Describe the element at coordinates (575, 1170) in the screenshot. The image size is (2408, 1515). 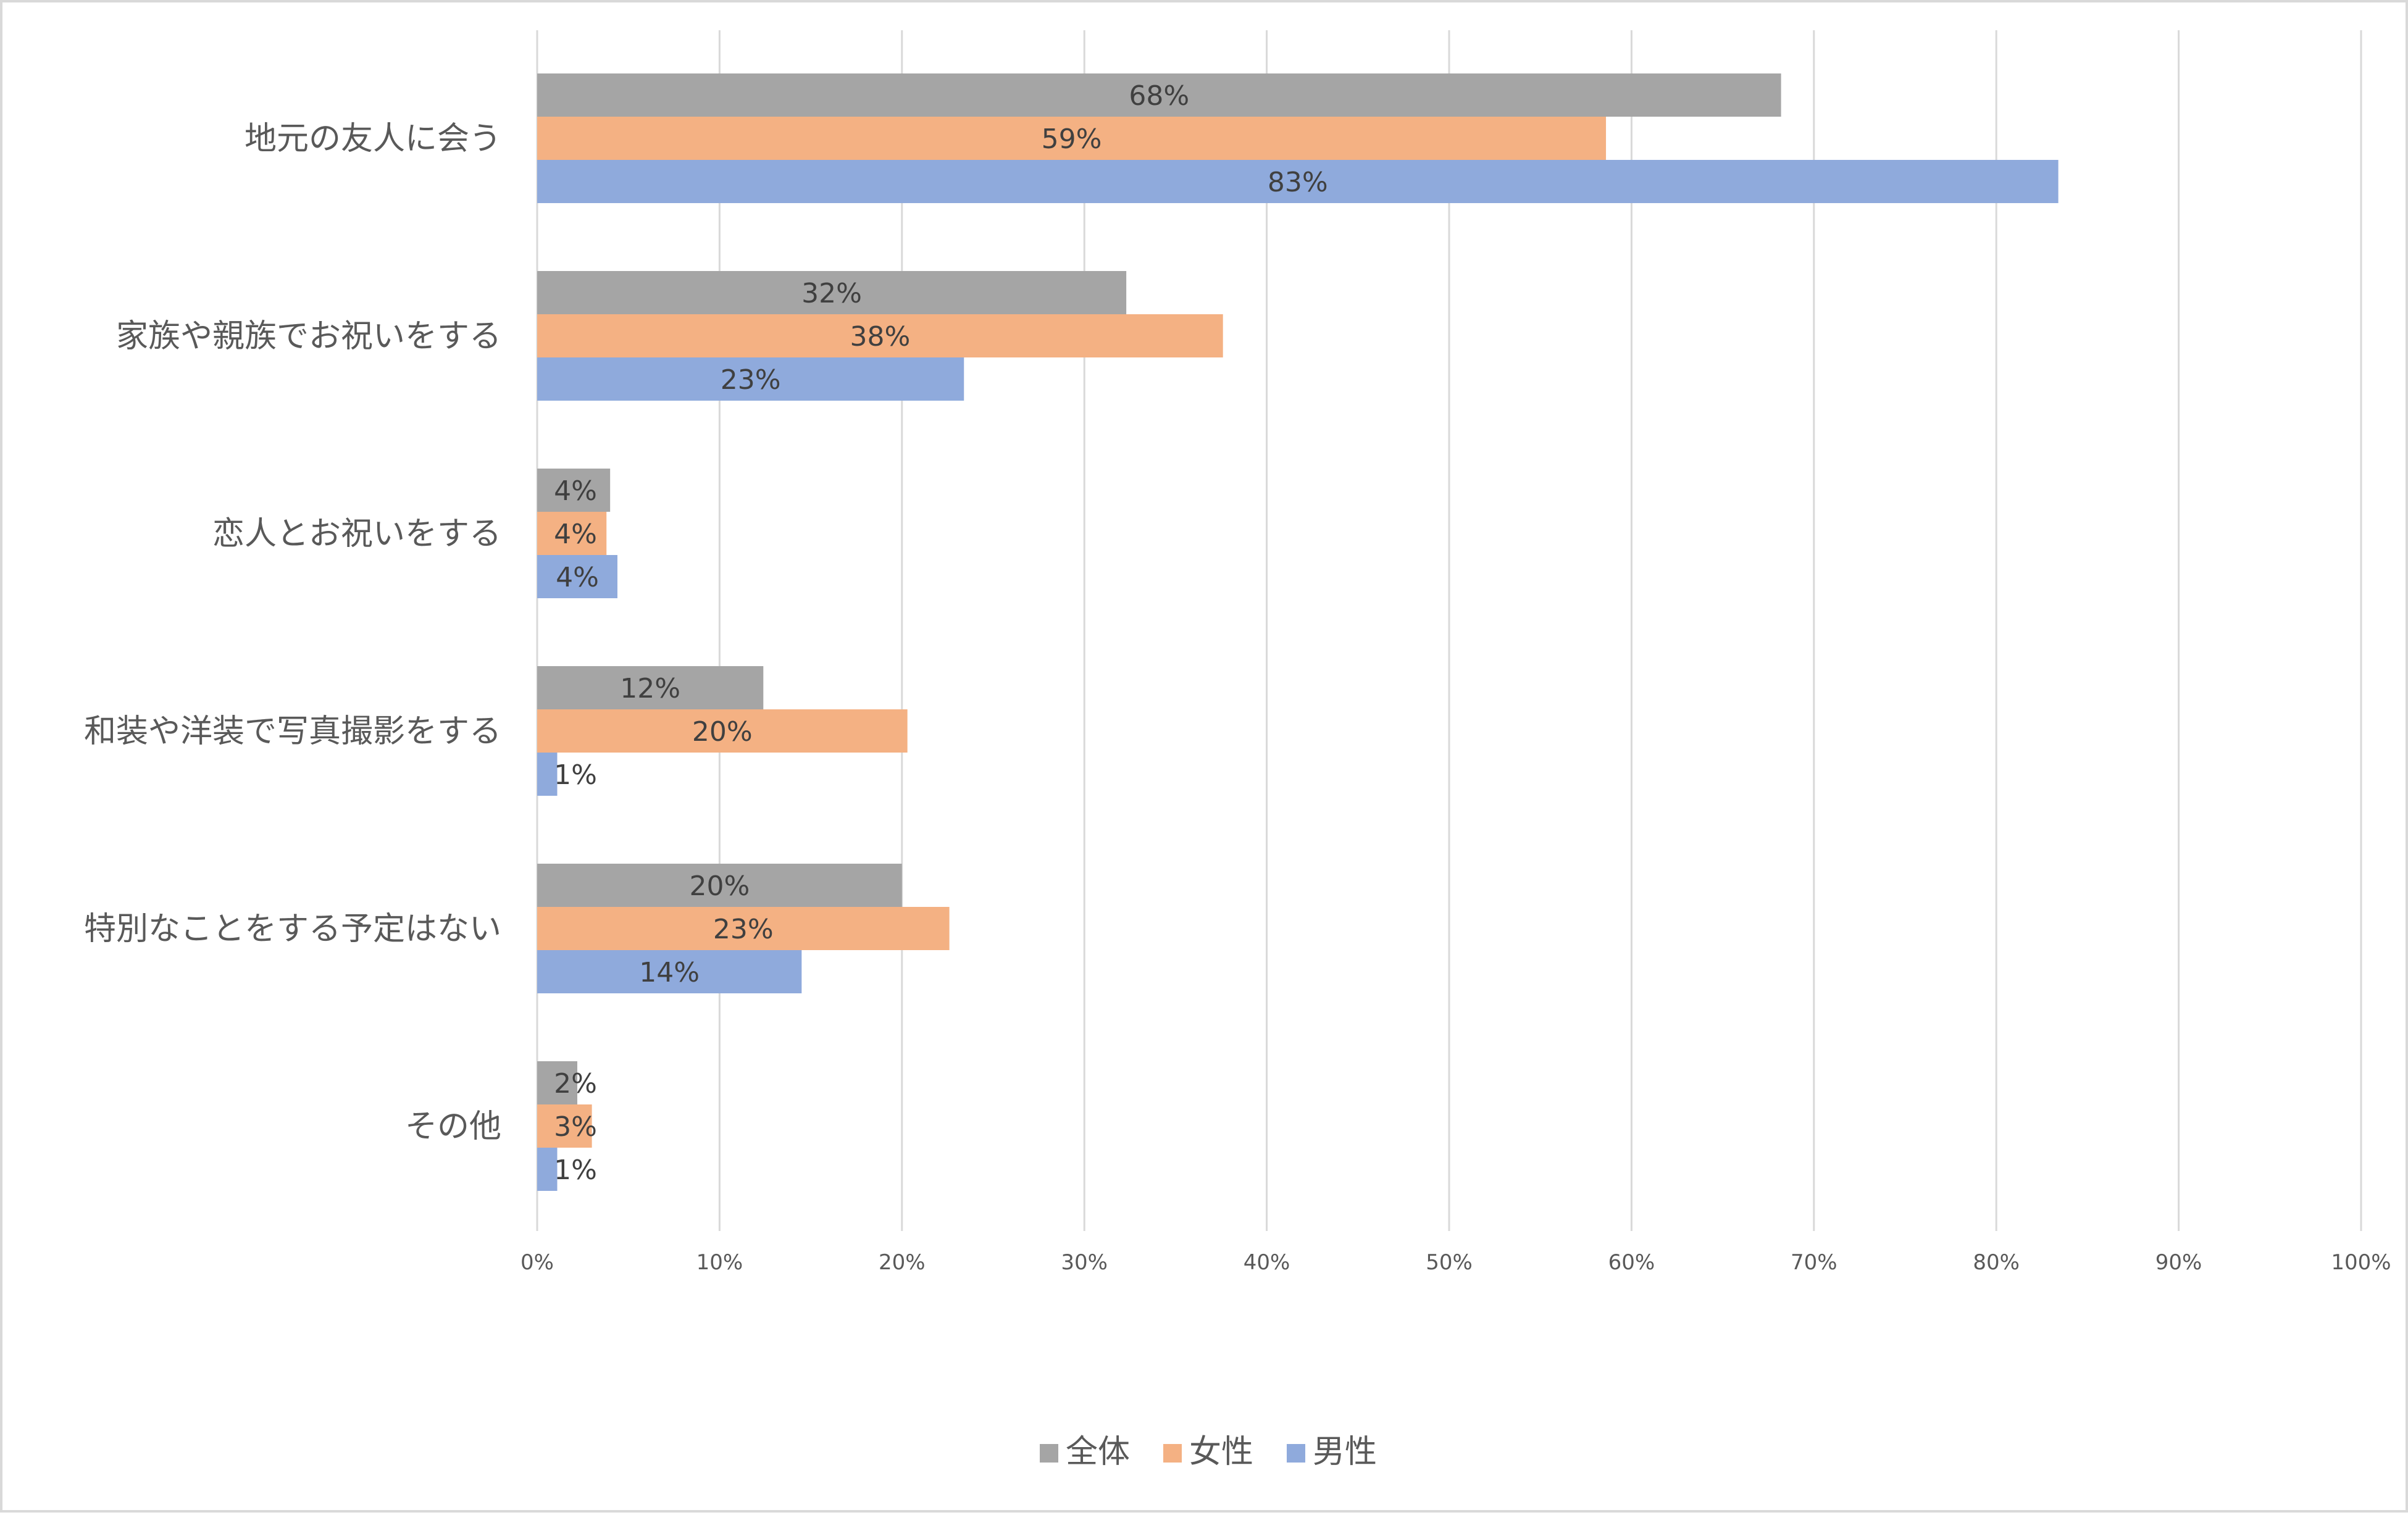
I see `data-label-6-男性: 1%` at that location.